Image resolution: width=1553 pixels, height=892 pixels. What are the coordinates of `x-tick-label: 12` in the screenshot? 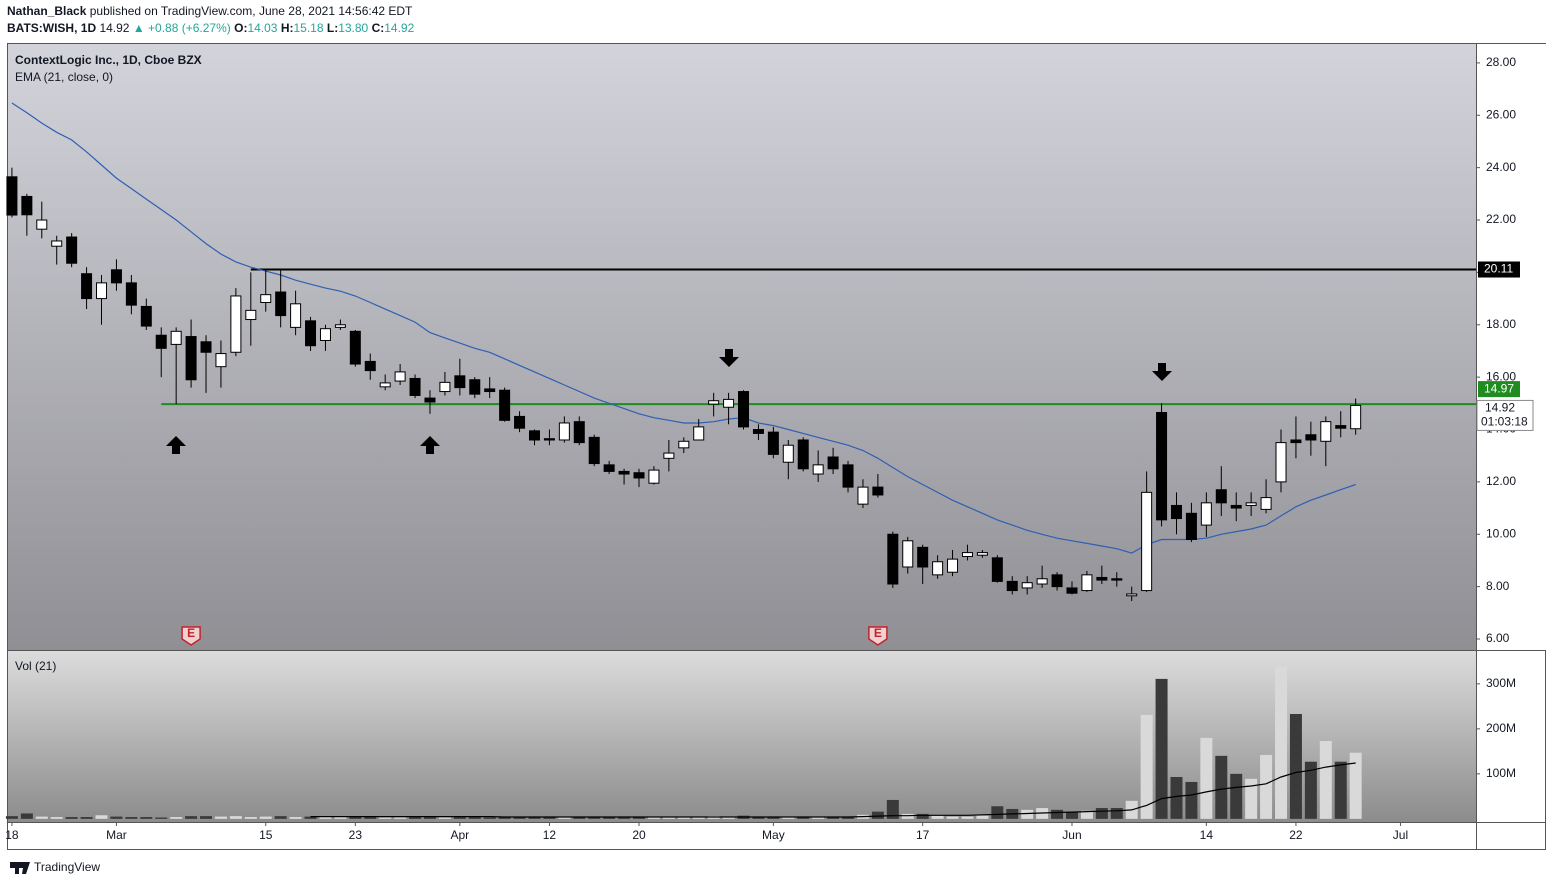 It's located at (550, 835).